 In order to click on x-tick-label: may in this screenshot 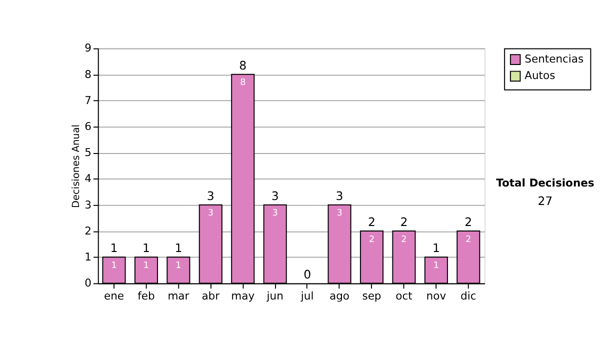, I will do `click(243, 295)`.